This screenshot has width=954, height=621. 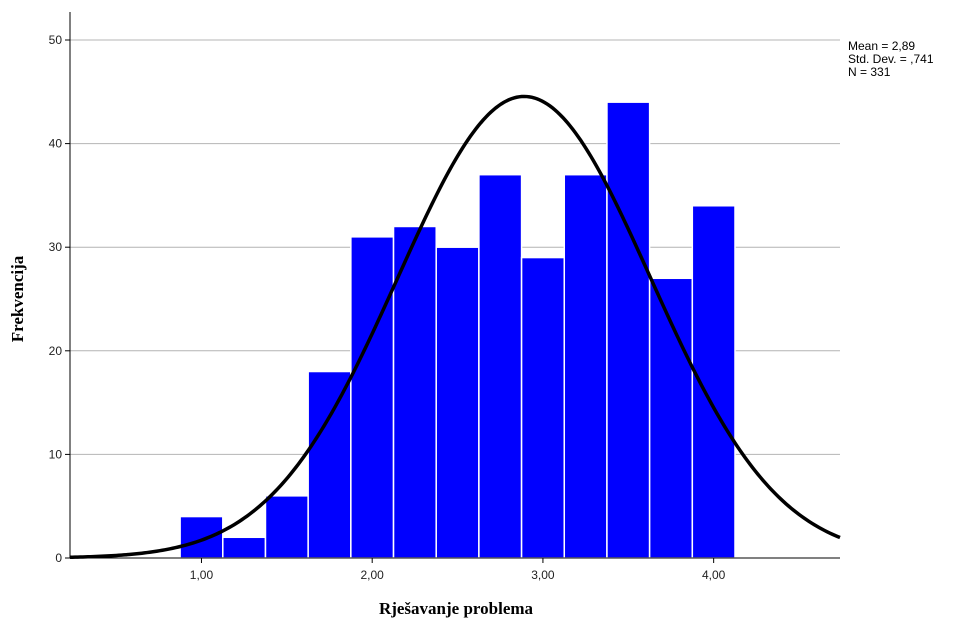 I want to click on y-tick-label: 10, so click(x=56, y=454).